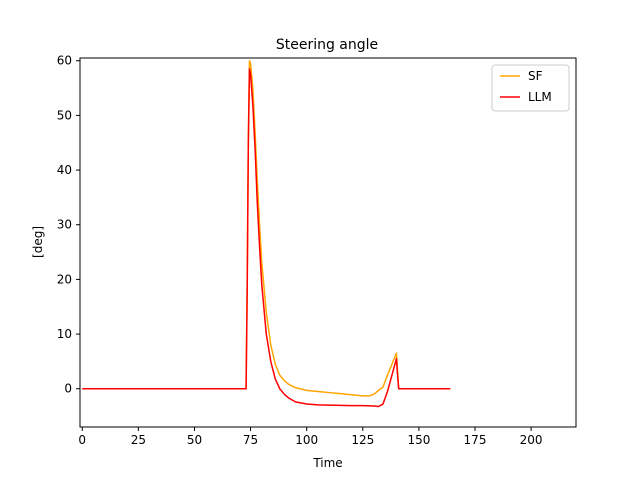 The height and width of the screenshot is (480, 640). Describe the element at coordinates (540, 97) in the screenshot. I see `legend-label-llm: LLM` at that location.